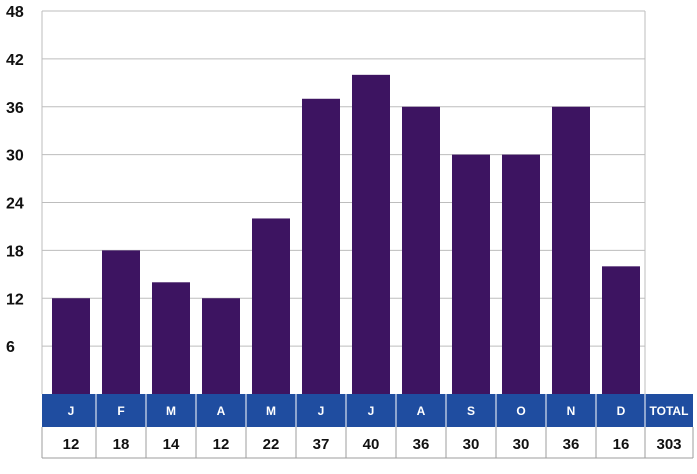 The image size is (697, 474). Describe the element at coordinates (621, 411) in the screenshot. I see `month-label: D` at that location.